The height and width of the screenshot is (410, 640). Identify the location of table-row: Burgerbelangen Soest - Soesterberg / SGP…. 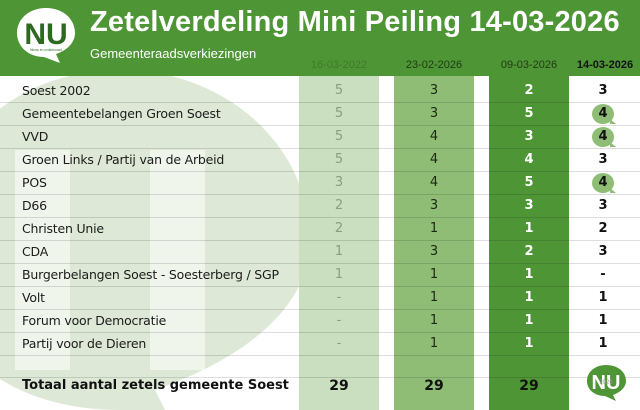
(320, 275).